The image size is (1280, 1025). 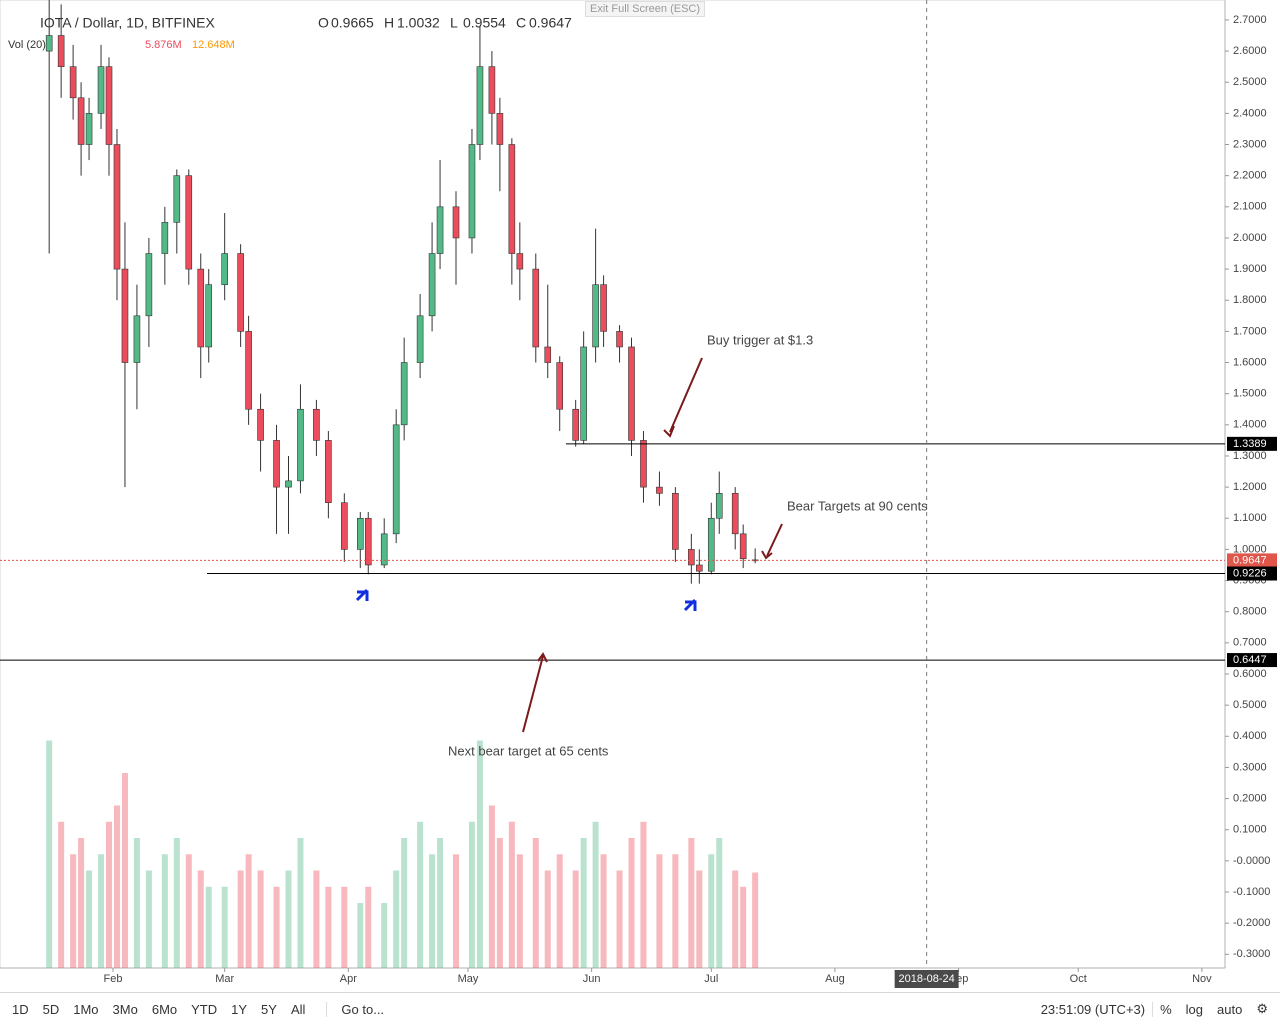 I want to click on y-tick-label: 1.9000, so click(x=1250, y=269).